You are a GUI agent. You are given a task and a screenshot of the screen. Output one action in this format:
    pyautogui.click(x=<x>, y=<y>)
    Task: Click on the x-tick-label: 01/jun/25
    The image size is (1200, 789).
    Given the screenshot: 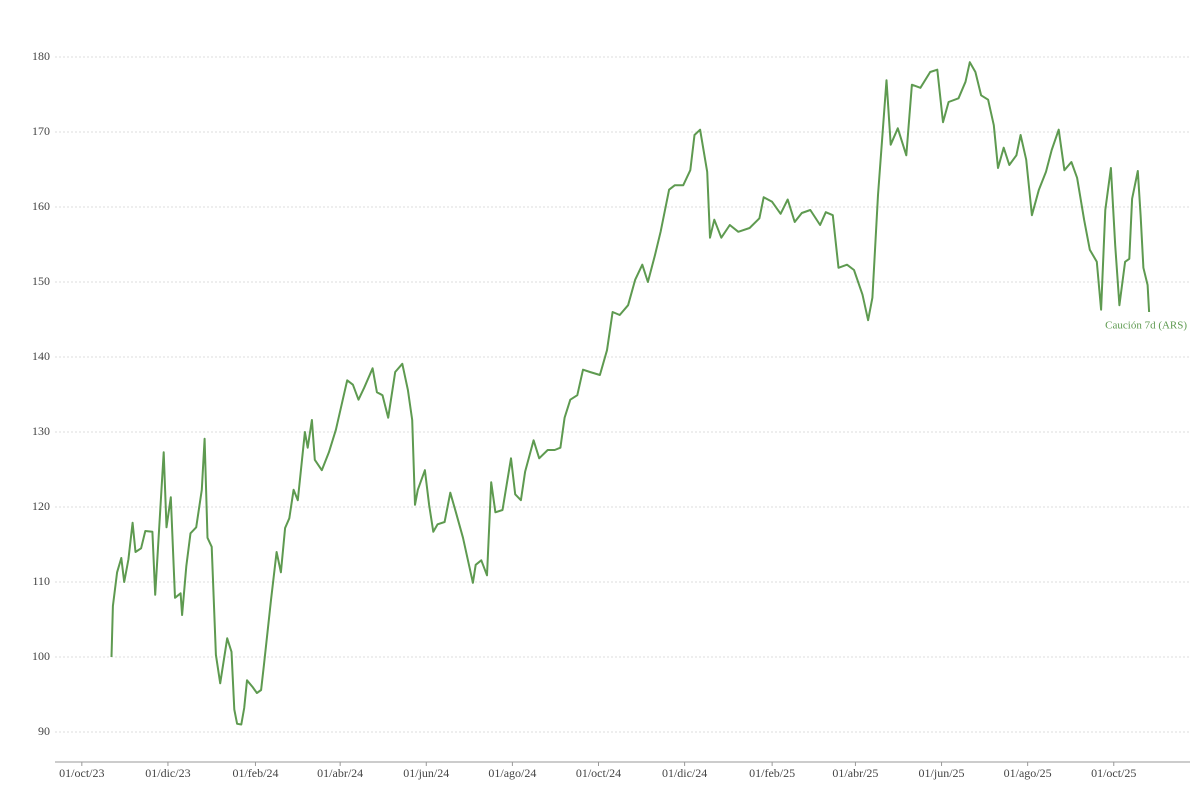 What is the action you would take?
    pyautogui.click(x=942, y=773)
    